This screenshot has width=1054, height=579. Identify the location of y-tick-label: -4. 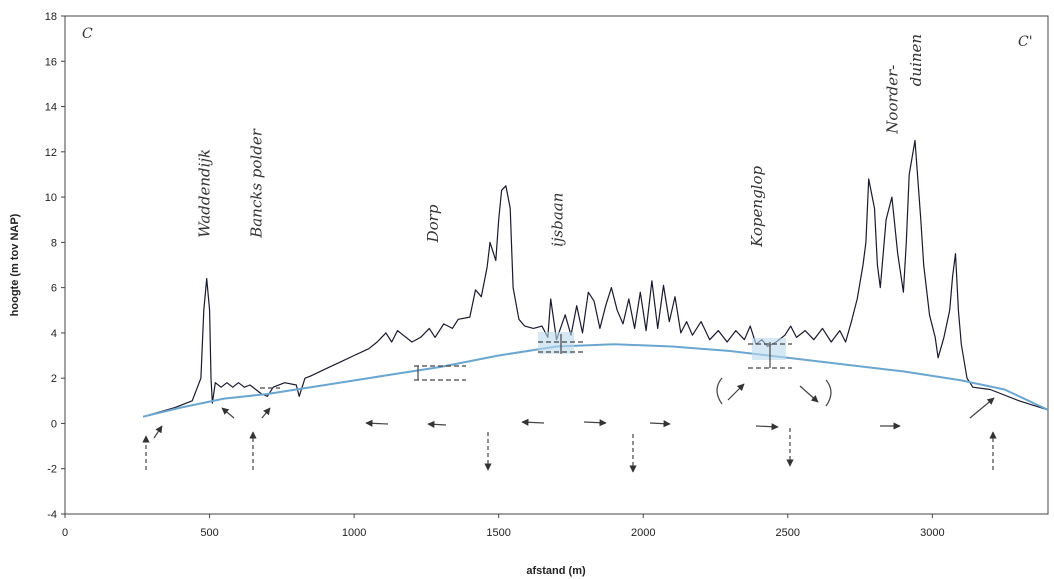
(52, 515).